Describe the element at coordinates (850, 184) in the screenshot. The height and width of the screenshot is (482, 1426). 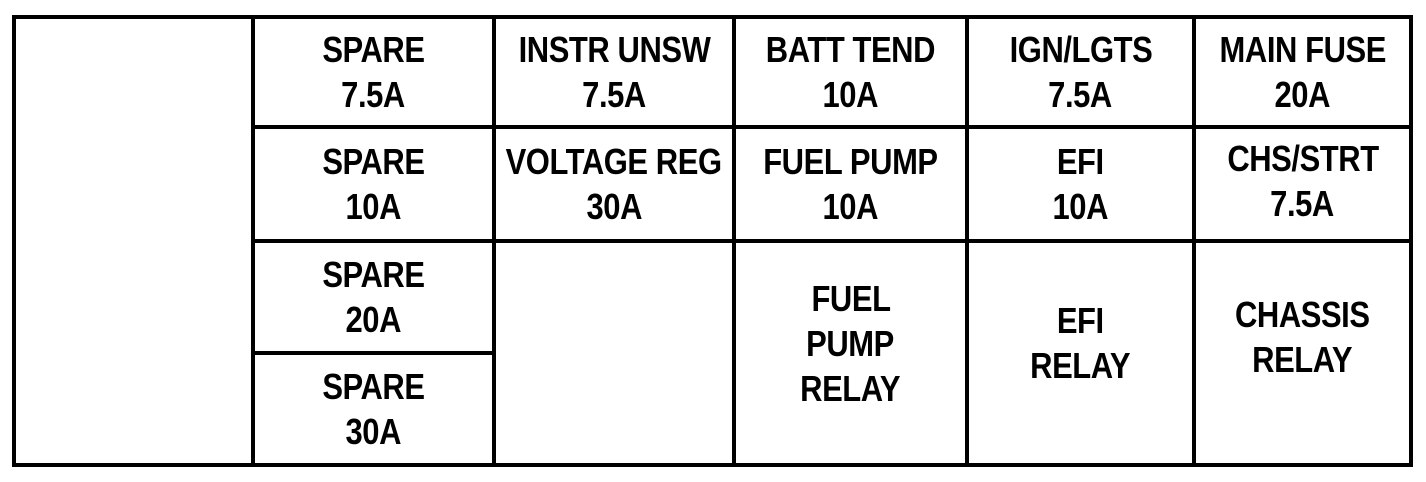
I see `fuse-cell: FUEL PUMP 10A` at that location.